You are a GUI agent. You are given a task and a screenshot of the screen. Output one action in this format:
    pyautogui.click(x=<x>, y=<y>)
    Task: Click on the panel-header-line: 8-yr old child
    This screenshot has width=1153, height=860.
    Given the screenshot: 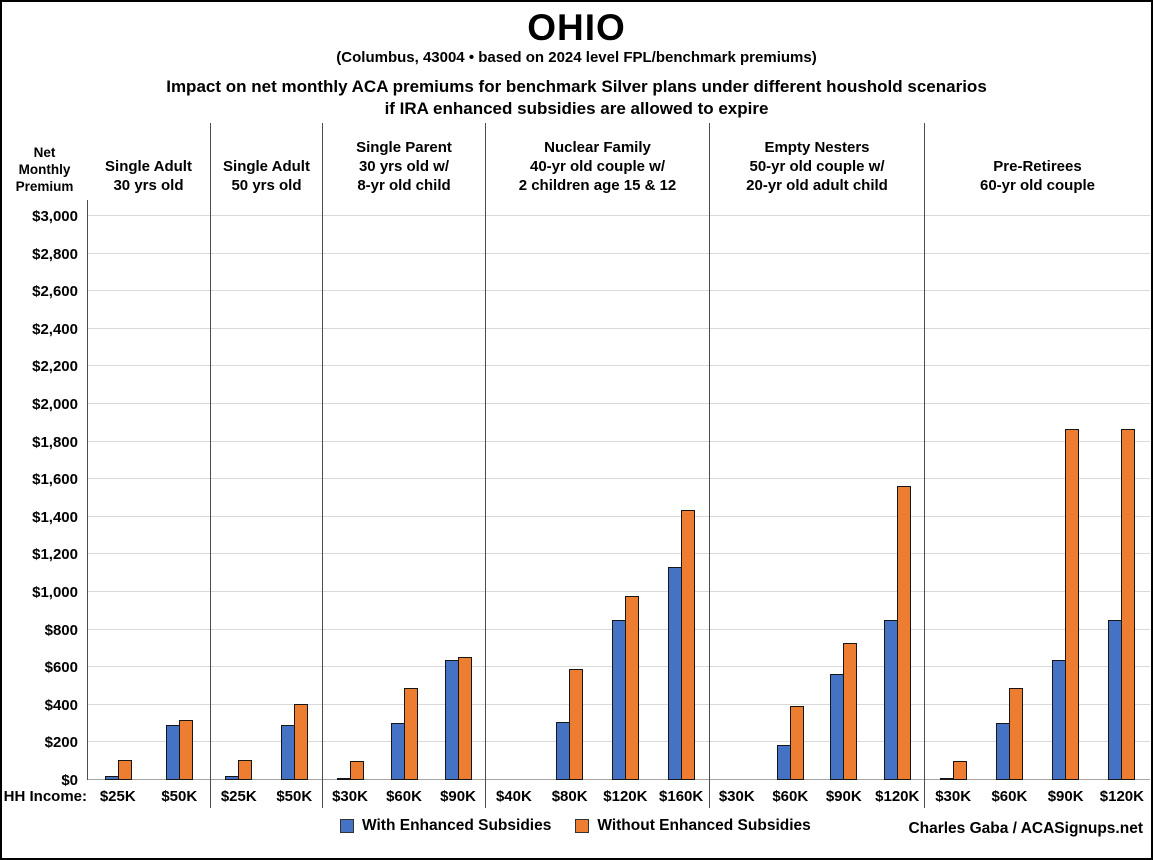 What is the action you would take?
    pyautogui.click(x=404, y=185)
    